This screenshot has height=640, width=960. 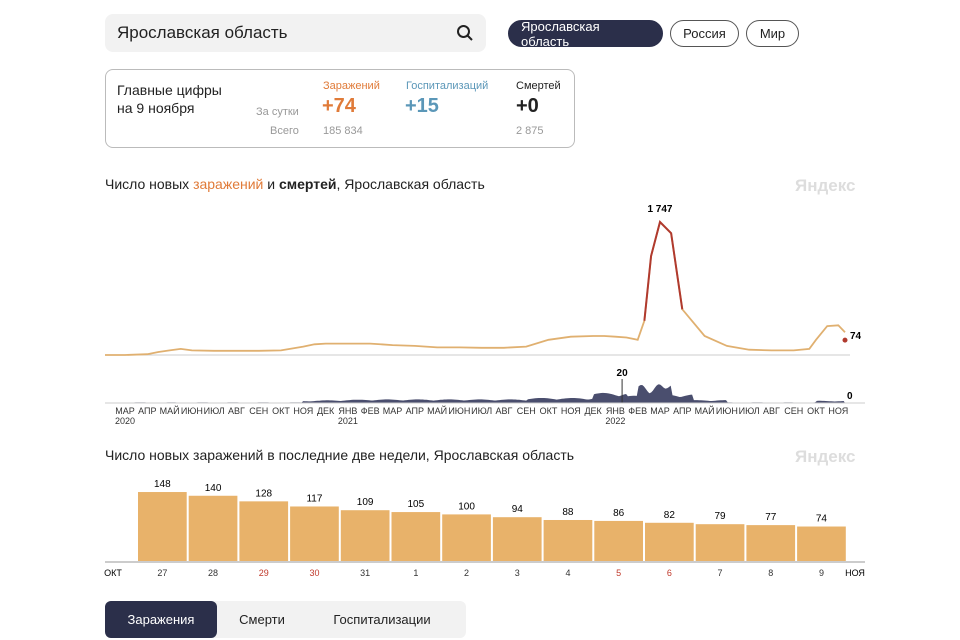 I want to click on cases-peak-label: 1 747, so click(x=659, y=209).